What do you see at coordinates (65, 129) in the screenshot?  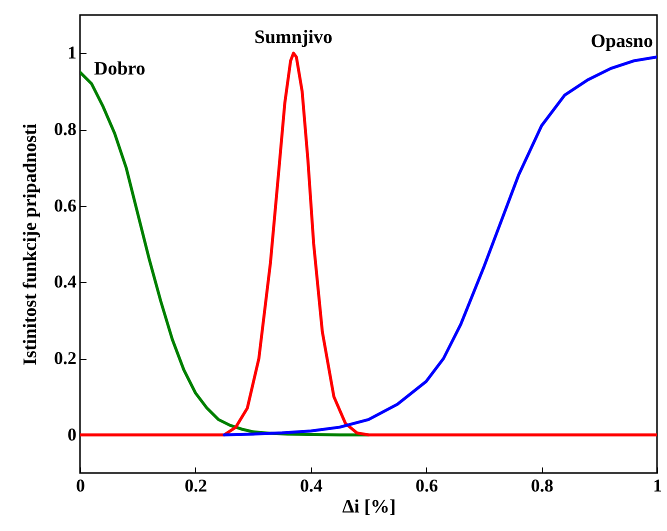 I see `y-tick-label: 0.8` at bounding box center [65, 129].